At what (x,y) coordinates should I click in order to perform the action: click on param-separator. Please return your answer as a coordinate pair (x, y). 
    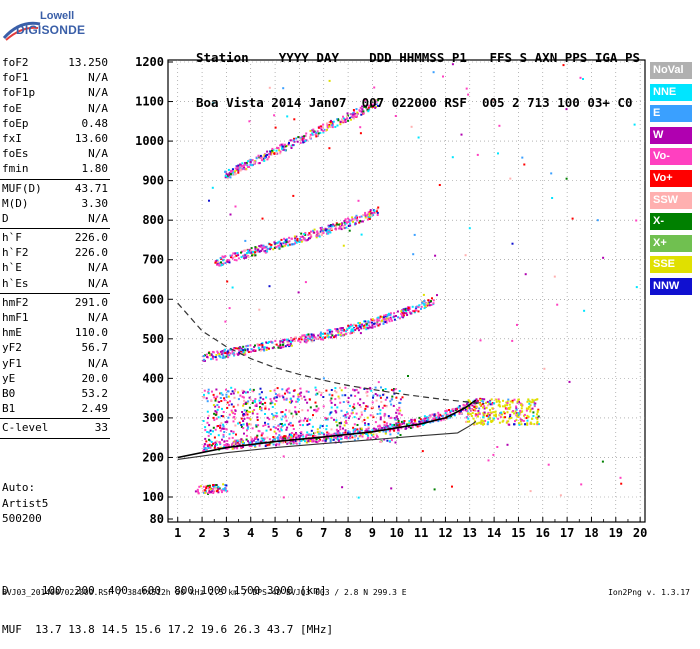
    Looking at the image, I should click on (55, 438).